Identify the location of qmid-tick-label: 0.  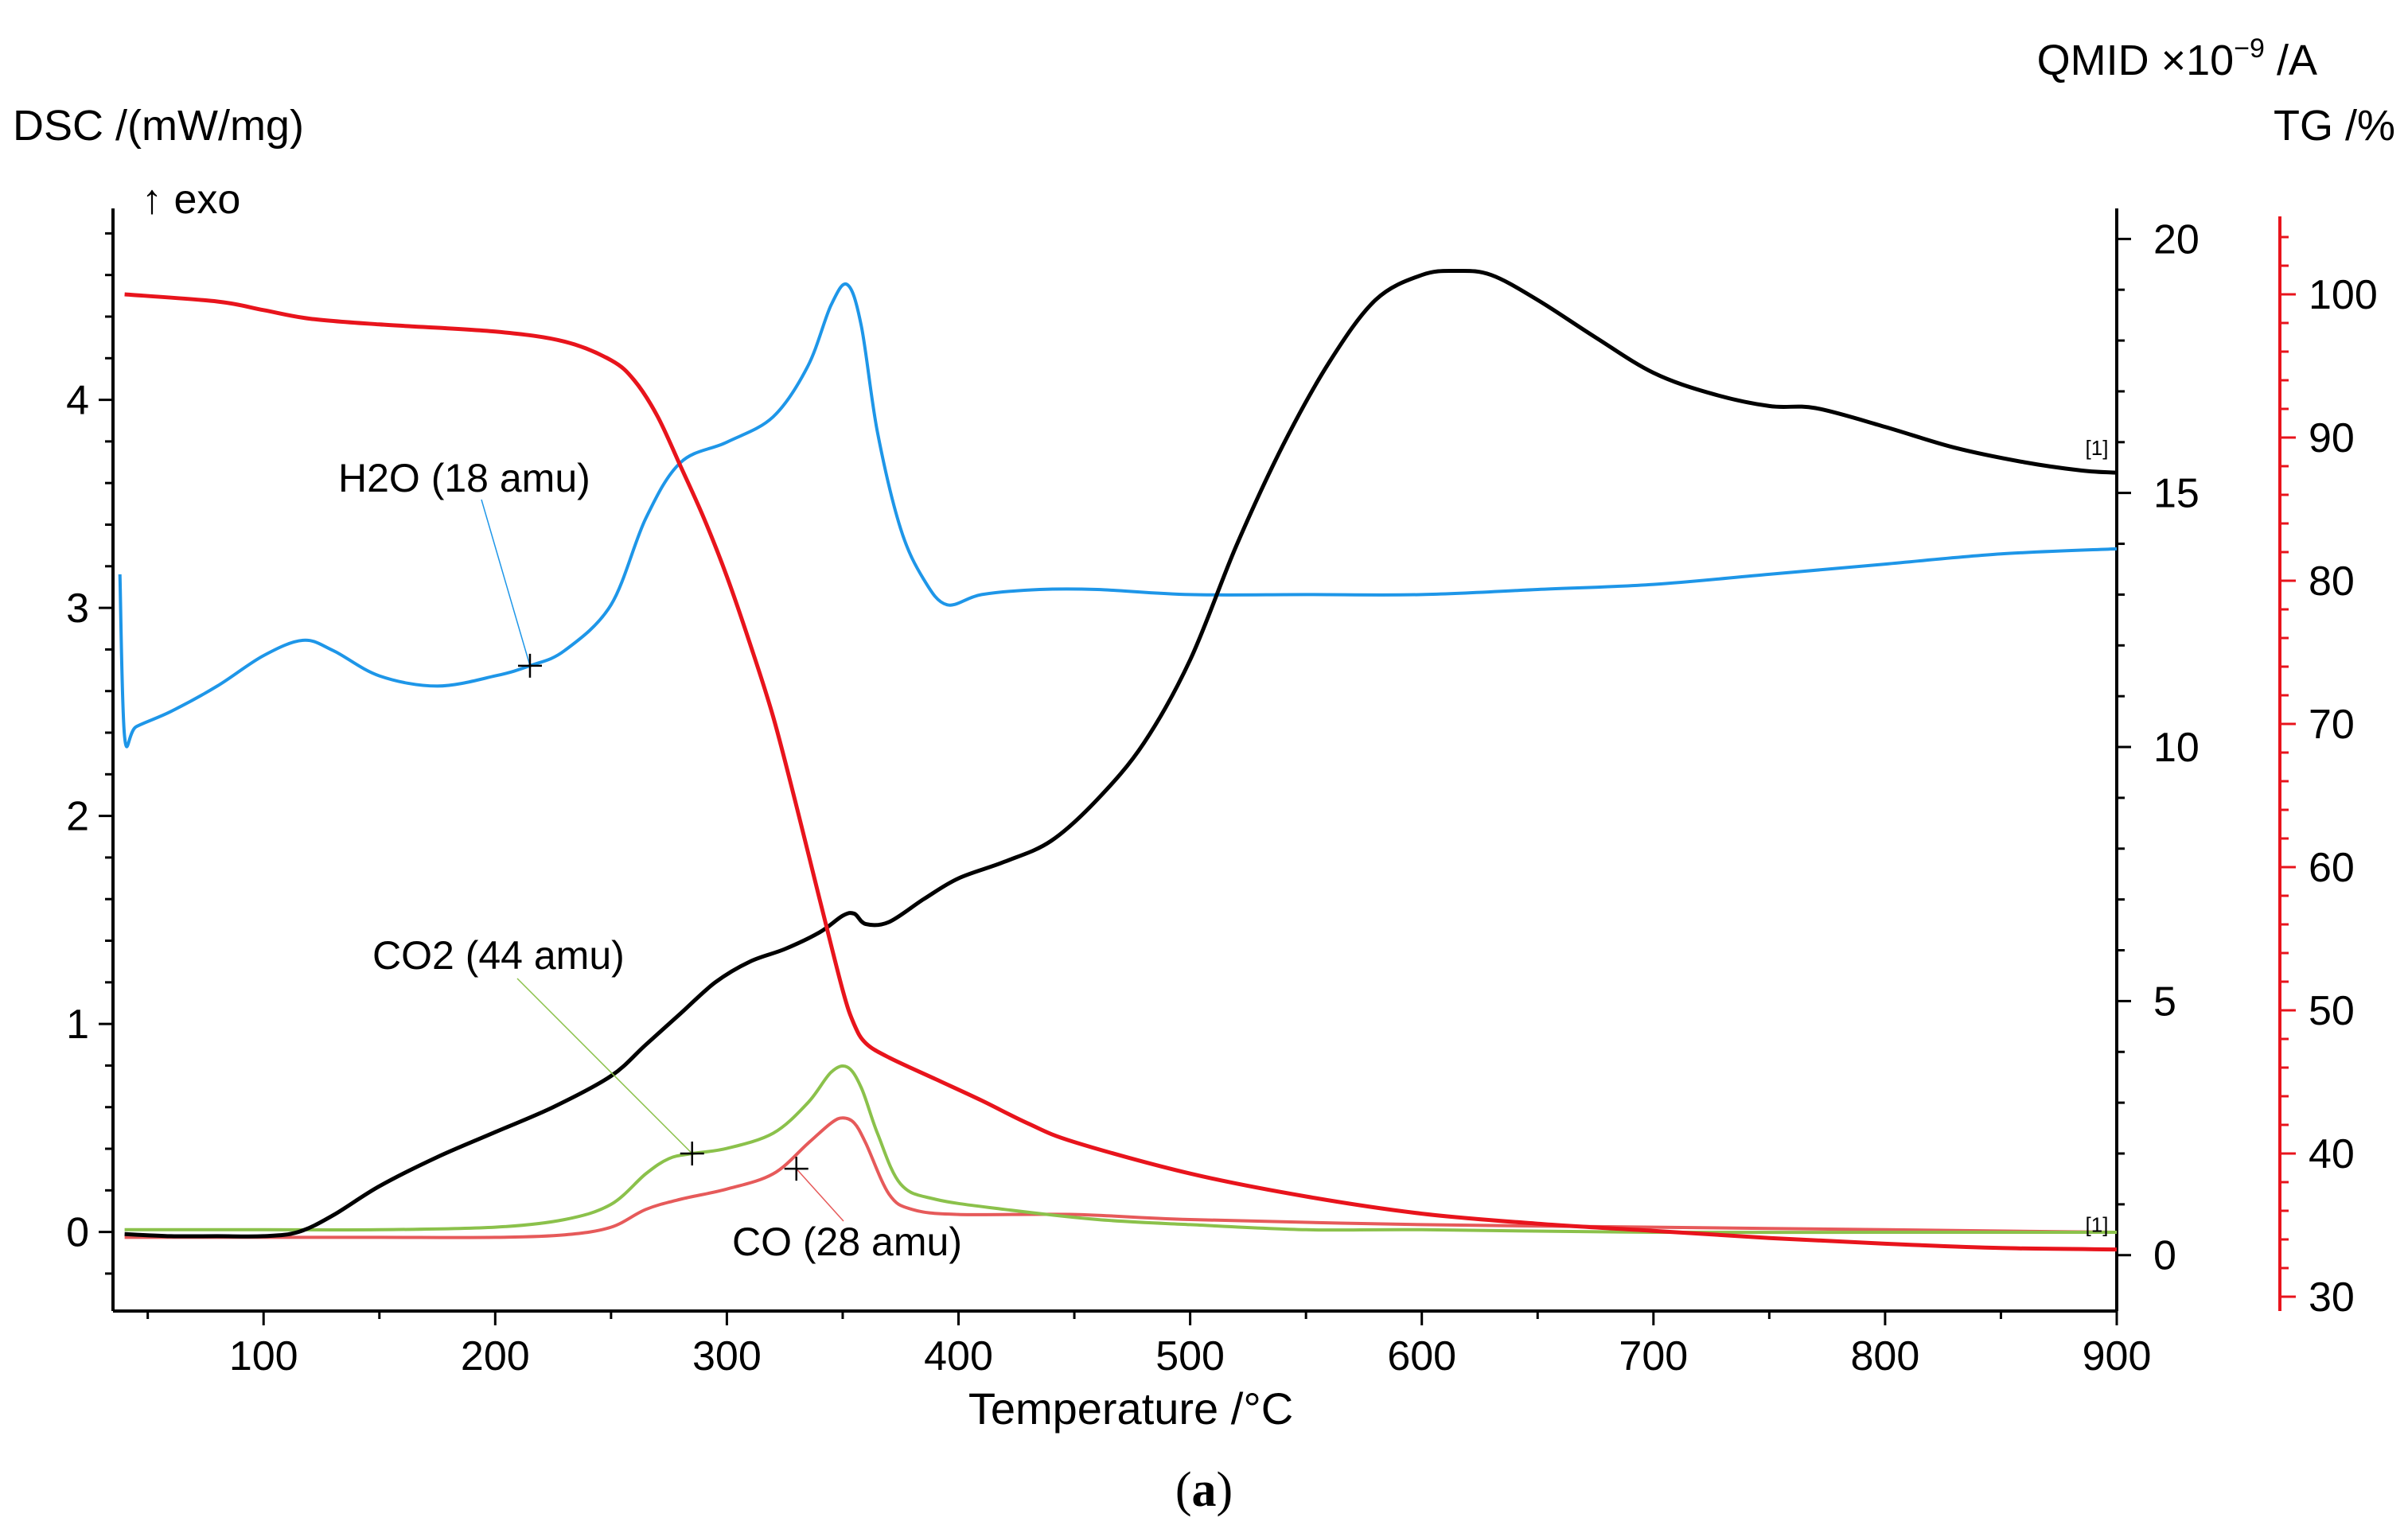
(2165, 1256).